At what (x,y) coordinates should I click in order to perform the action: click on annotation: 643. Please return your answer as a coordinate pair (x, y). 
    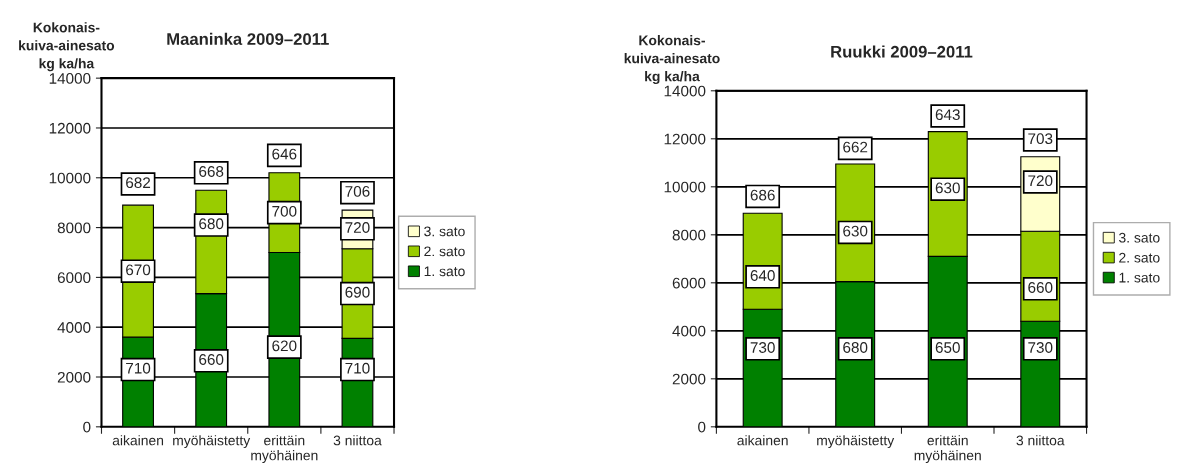
    Looking at the image, I should click on (947, 115).